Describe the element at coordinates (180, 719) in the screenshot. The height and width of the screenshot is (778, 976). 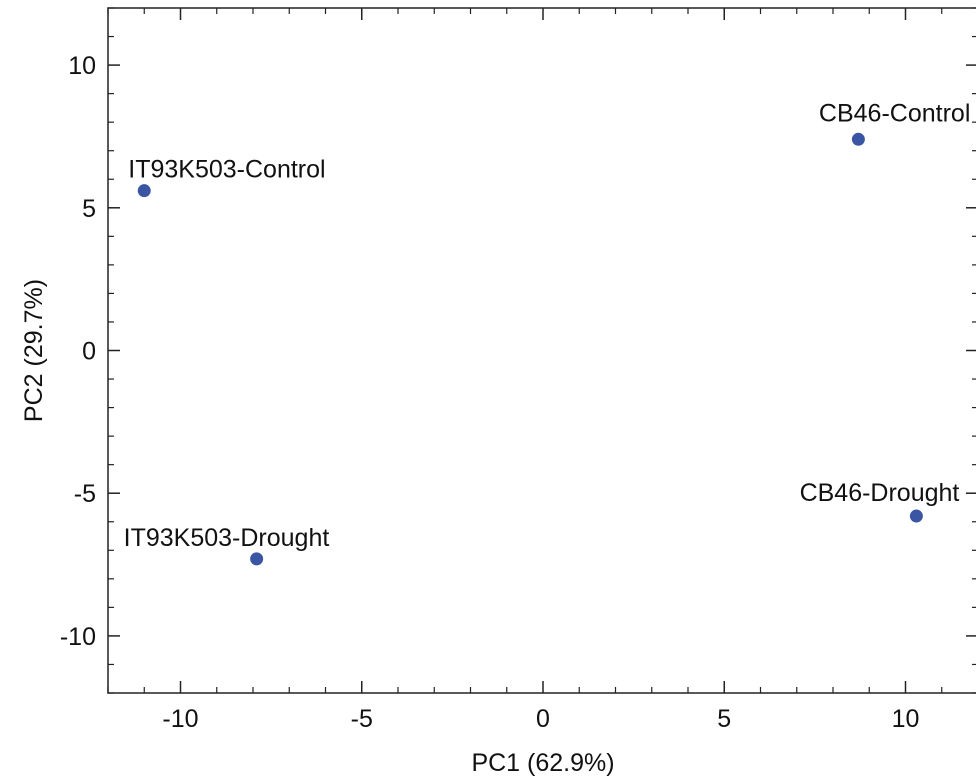
I see `x-tick-label: -10` at that location.